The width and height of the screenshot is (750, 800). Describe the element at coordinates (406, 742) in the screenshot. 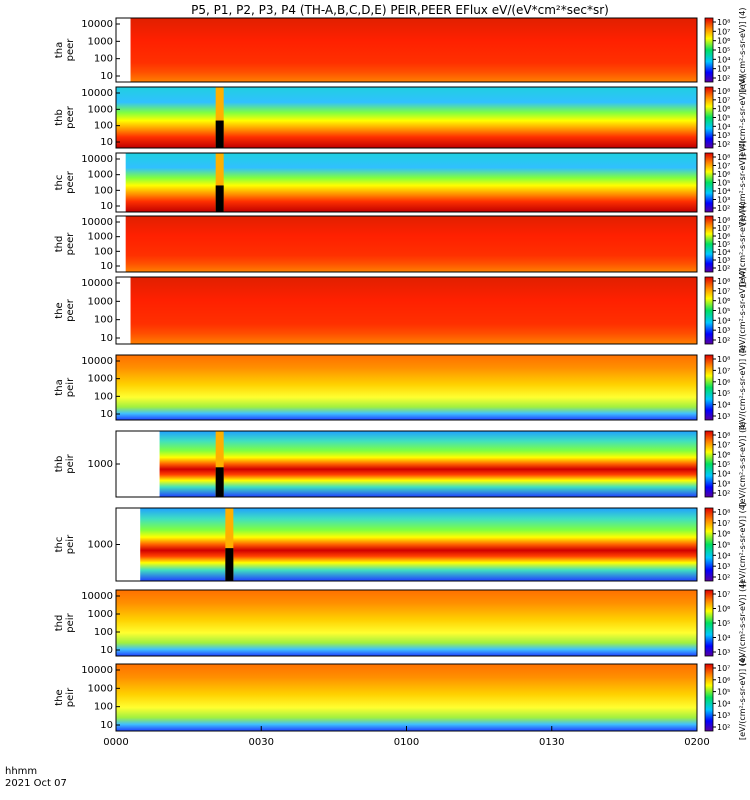

I see `x-tick-label: 0100` at that location.